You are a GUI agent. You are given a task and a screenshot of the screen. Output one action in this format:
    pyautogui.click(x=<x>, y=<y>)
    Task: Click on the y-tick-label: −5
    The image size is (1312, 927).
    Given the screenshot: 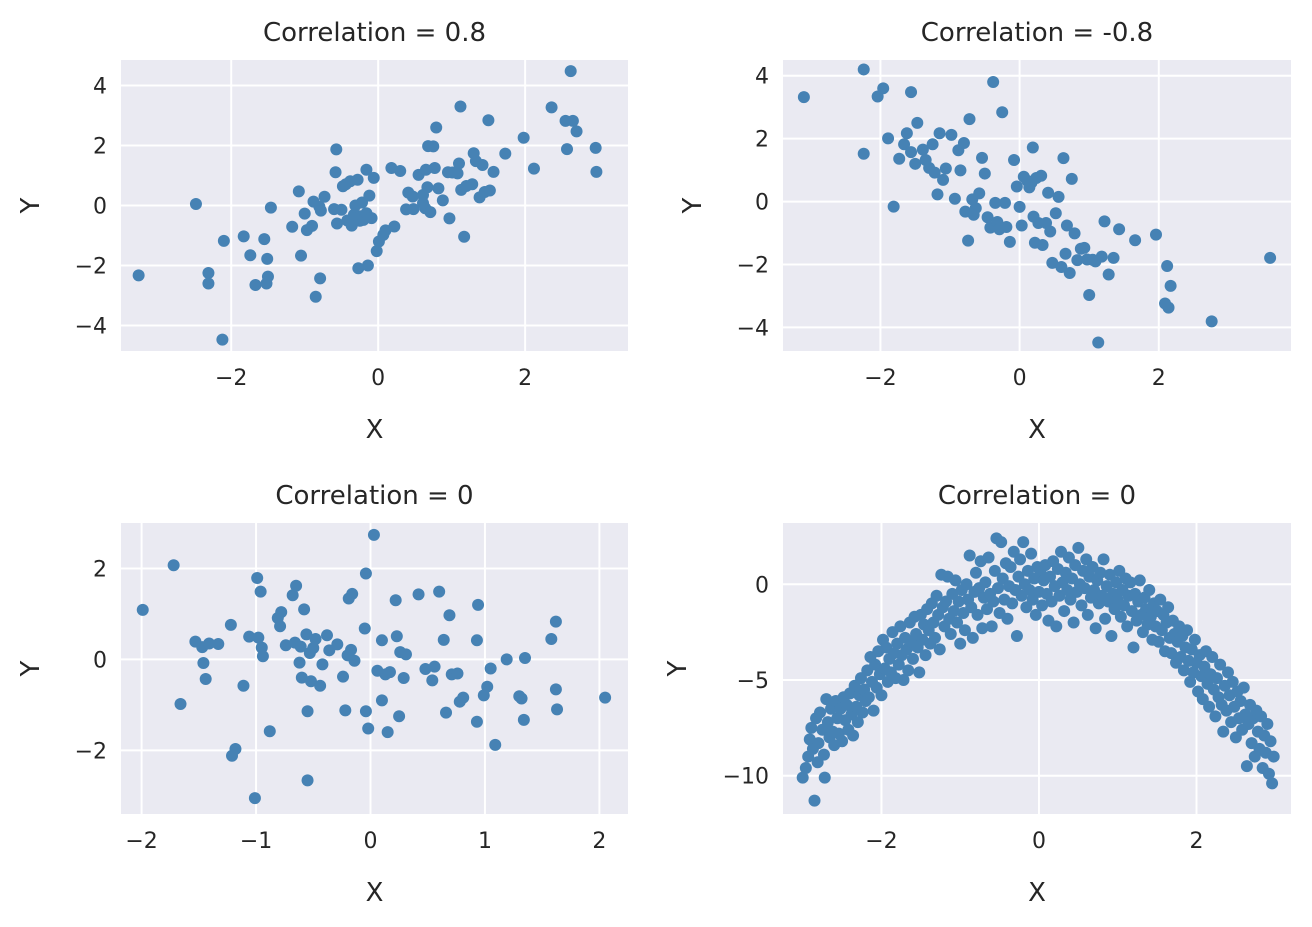 What is the action you would take?
    pyautogui.click(x=753, y=681)
    